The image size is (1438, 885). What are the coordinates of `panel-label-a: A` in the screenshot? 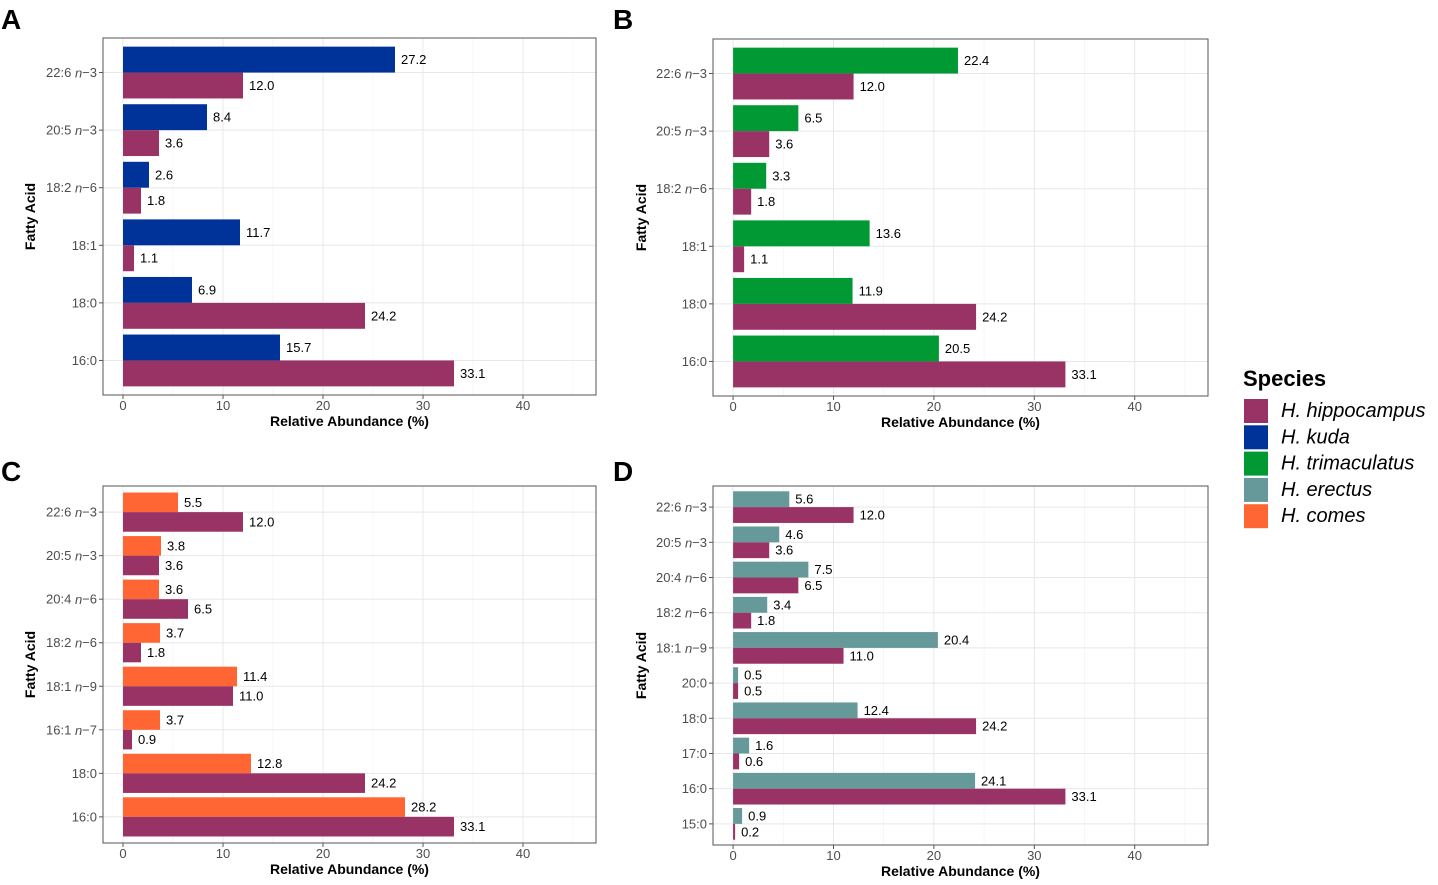 It's located at (11, 19).